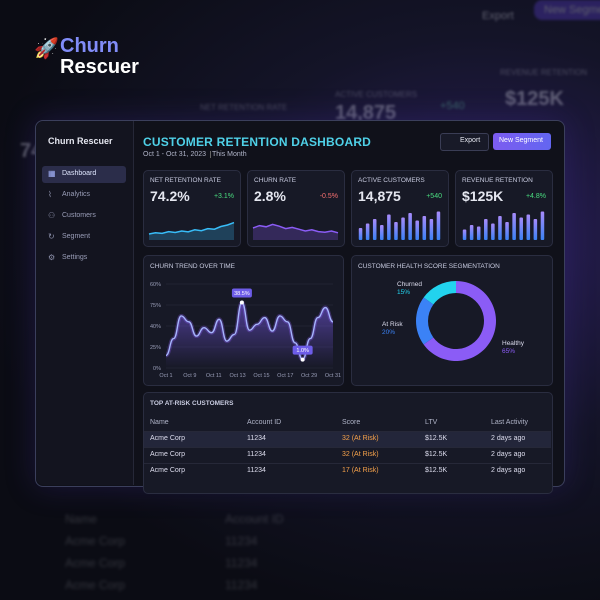  I want to click on new-segment-label: New Segment, so click(521, 140).